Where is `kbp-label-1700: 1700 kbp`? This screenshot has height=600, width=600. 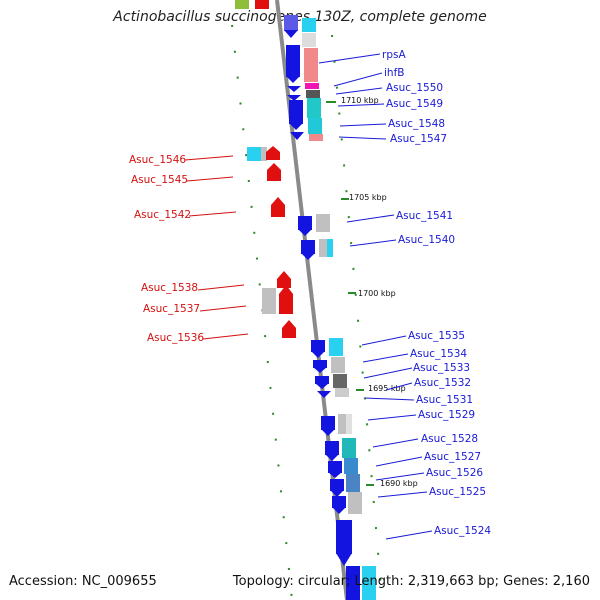
kbp-label-1700: 1700 kbp is located at coordinates (377, 293).